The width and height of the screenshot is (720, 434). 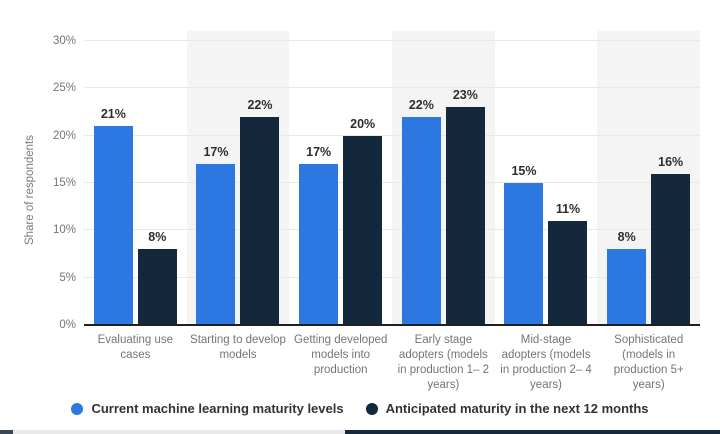 What do you see at coordinates (238, 347) in the screenshot?
I see `x-axis-label-2: Starting to develop models` at bounding box center [238, 347].